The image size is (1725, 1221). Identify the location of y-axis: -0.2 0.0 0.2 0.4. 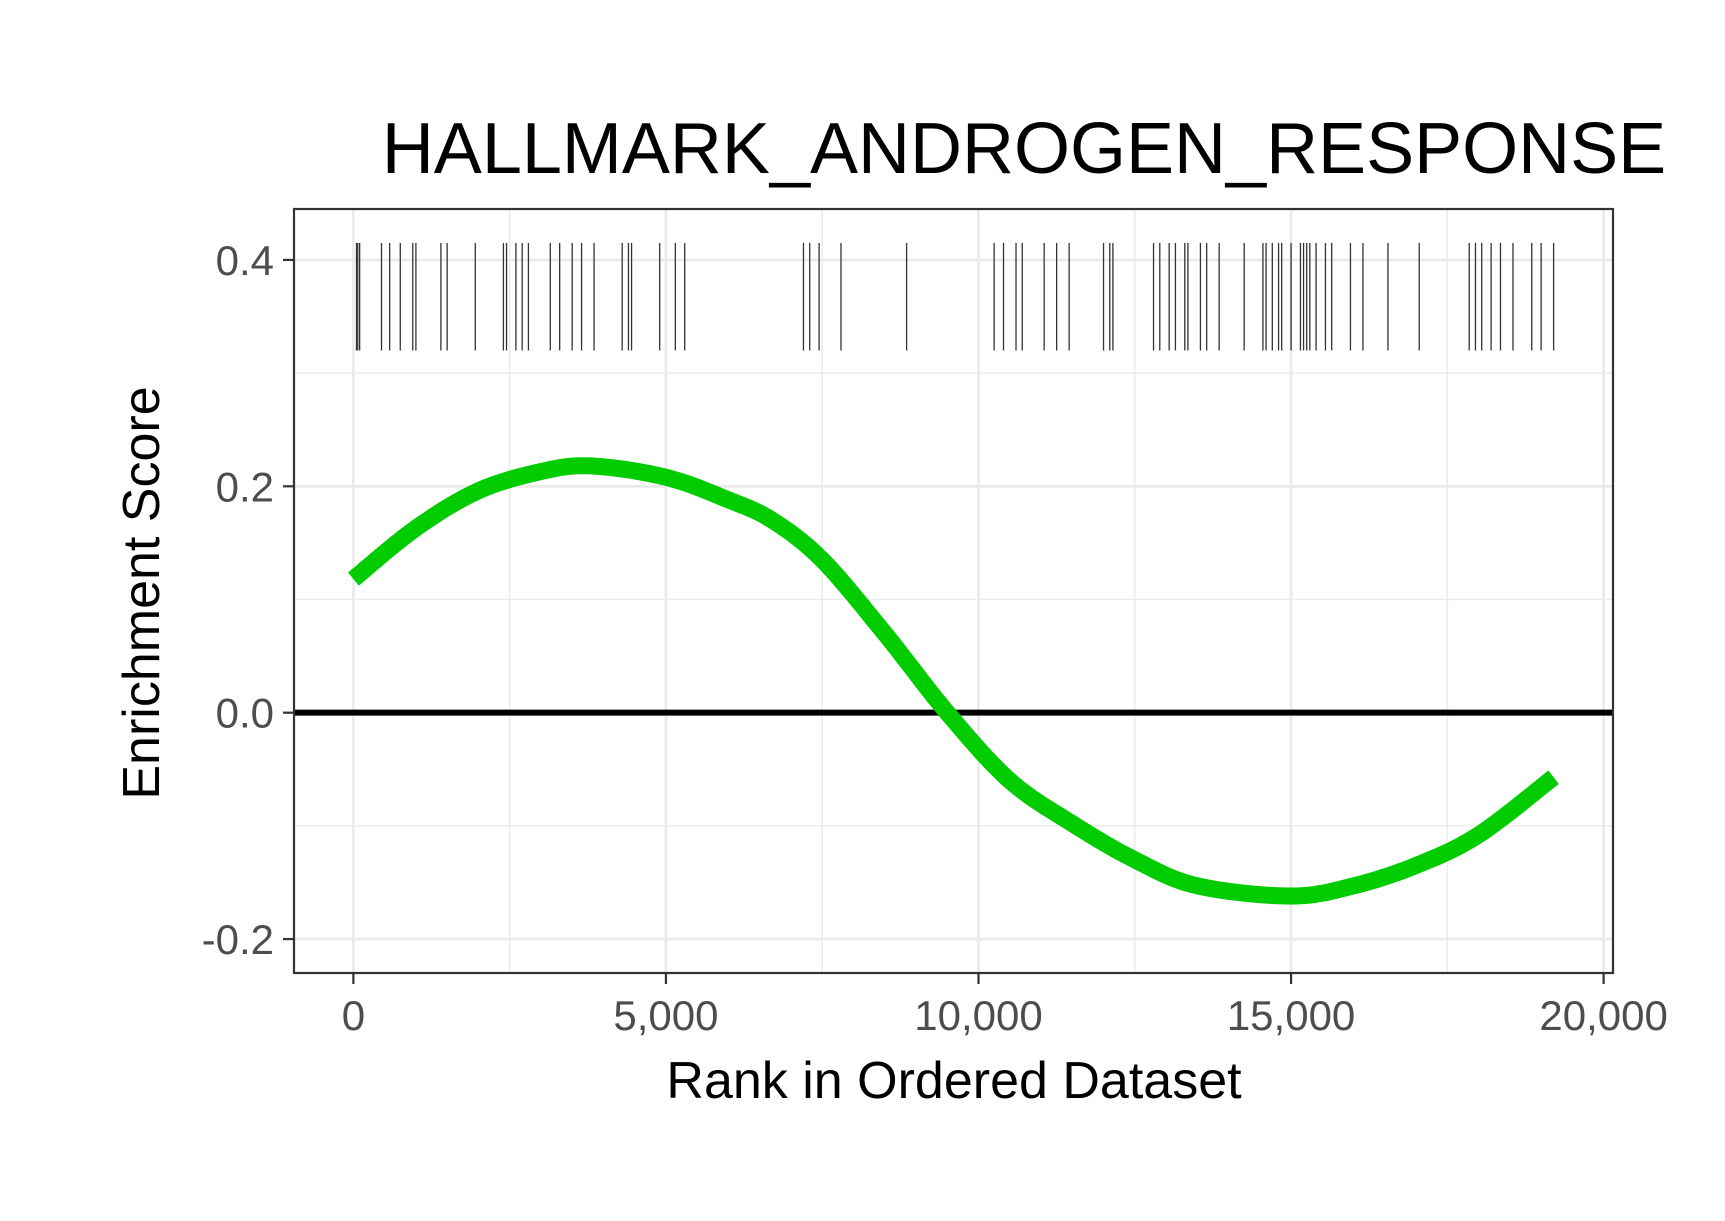
(248, 600).